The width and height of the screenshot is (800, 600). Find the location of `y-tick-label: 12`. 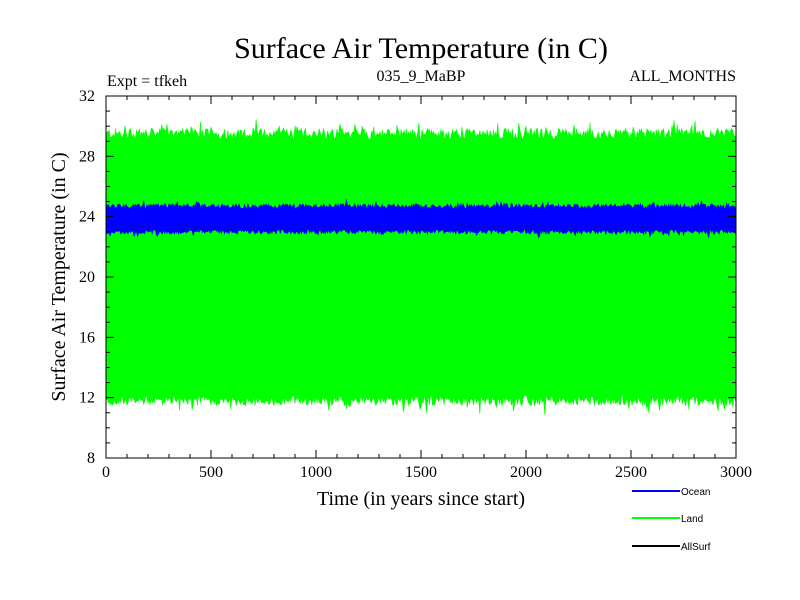

y-tick-label: 12 is located at coordinates (87, 398).